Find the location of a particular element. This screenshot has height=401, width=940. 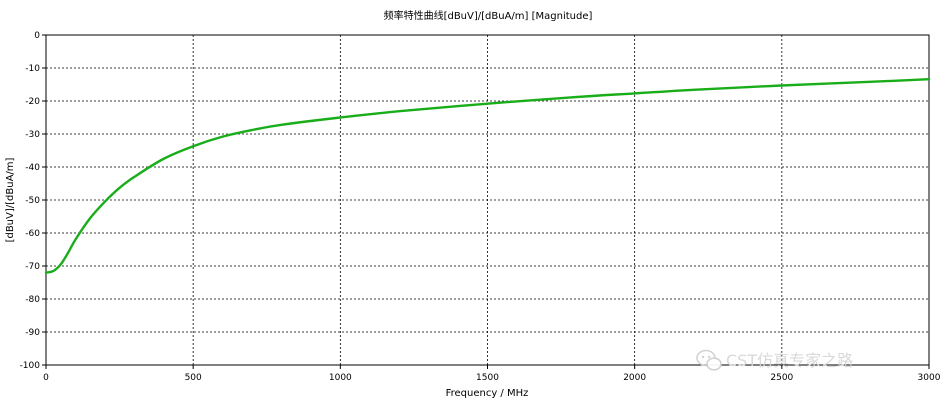

y-tick-label: -20 is located at coordinates (32, 102).